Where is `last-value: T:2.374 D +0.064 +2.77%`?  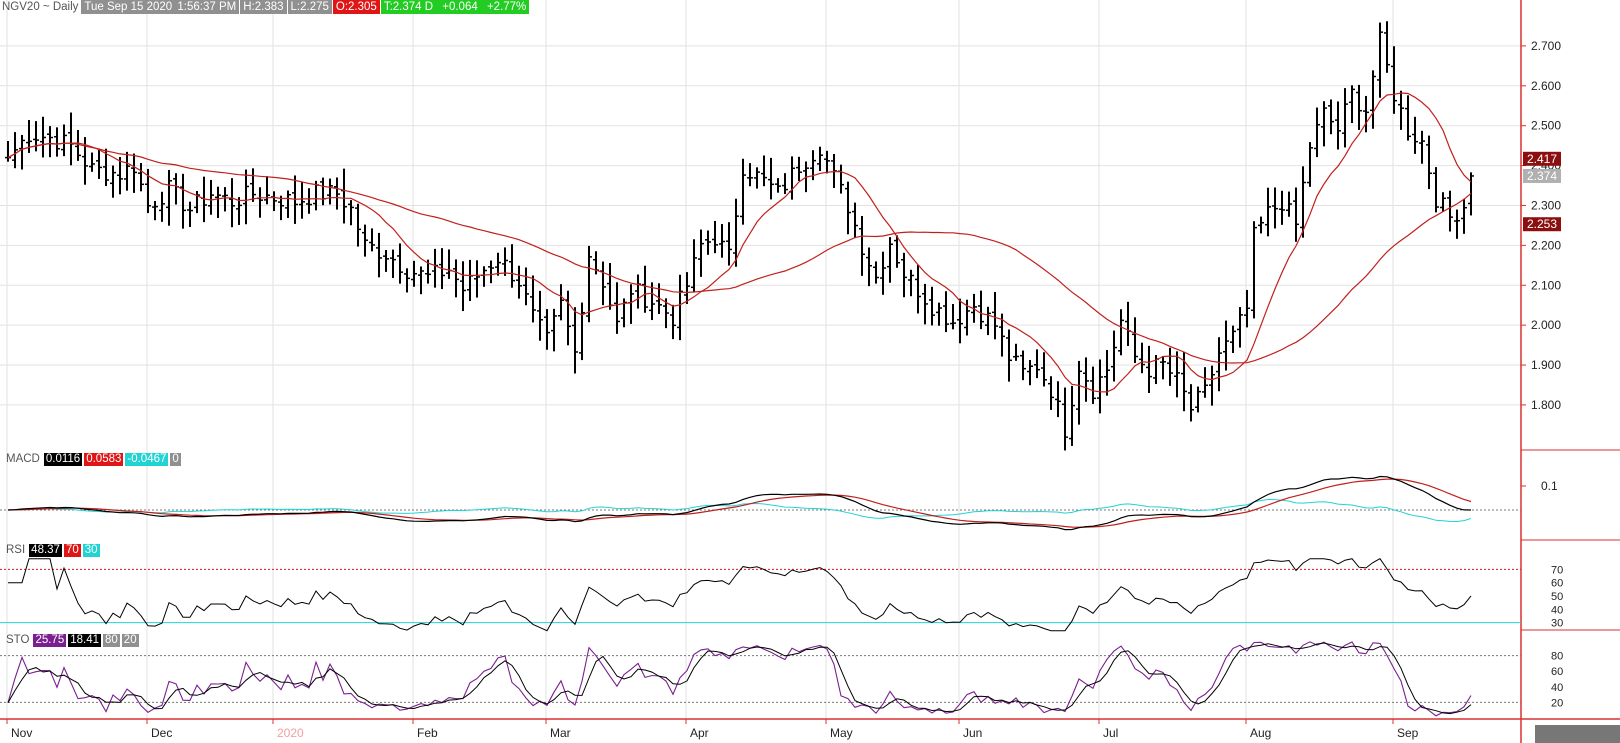
last-value: T:2.374 D +0.064 +2.77% is located at coordinates (455, 7).